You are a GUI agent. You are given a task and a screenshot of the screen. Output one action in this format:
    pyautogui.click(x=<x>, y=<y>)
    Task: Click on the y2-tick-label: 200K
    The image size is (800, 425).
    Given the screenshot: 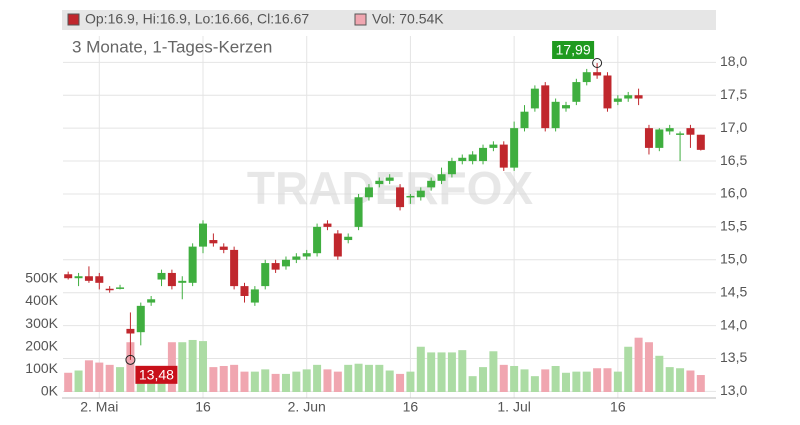 What is the action you would take?
    pyautogui.click(x=41, y=345)
    